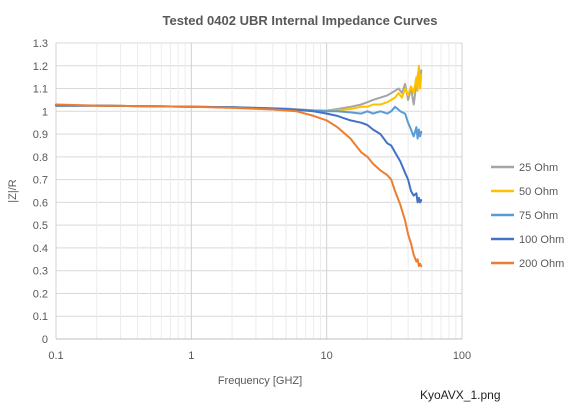 The height and width of the screenshot is (414, 582). Describe the element at coordinates (460, 395) in the screenshot. I see `image-caption: KyoAVX_1.png` at that location.